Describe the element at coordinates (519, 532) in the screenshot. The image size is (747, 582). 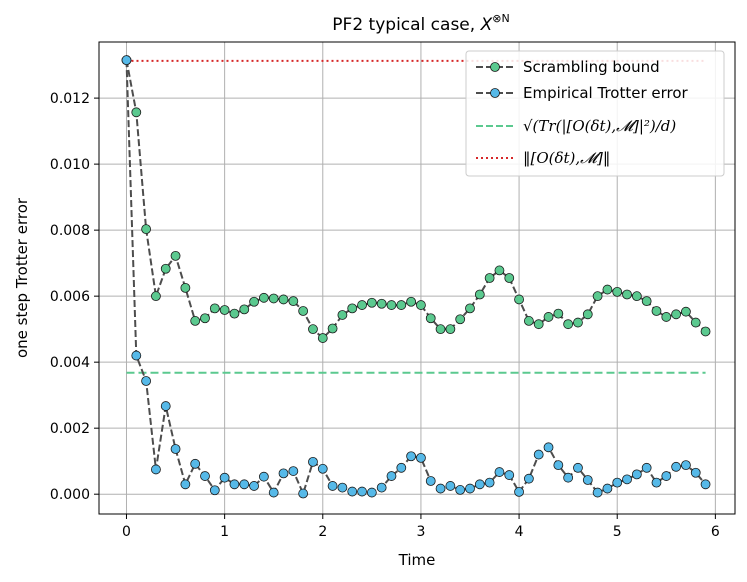
I see `x-tick-label: 4` at that location.